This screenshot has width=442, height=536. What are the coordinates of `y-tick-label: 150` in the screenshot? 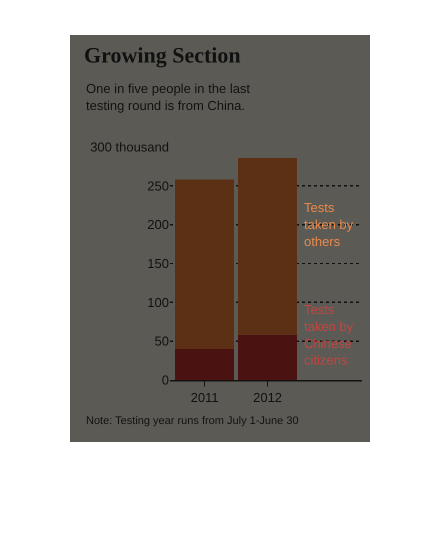 It's located at (158, 264).